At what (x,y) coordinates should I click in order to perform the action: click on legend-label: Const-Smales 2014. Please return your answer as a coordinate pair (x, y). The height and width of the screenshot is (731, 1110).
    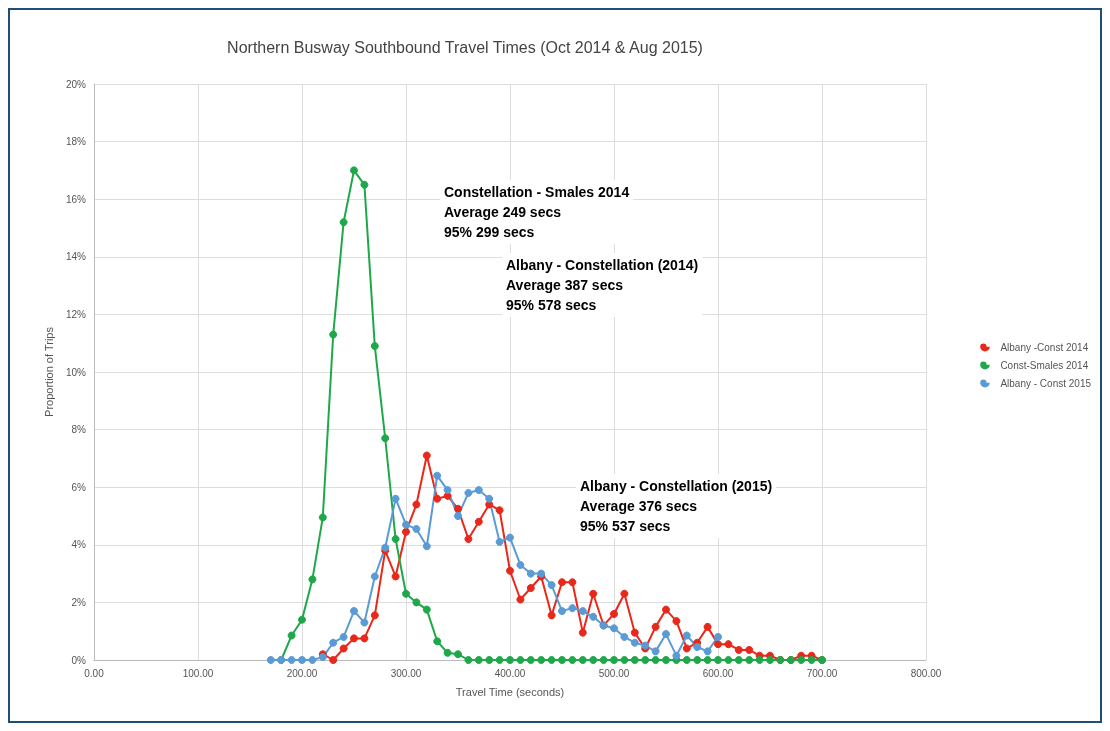
    Looking at the image, I should click on (1044, 365).